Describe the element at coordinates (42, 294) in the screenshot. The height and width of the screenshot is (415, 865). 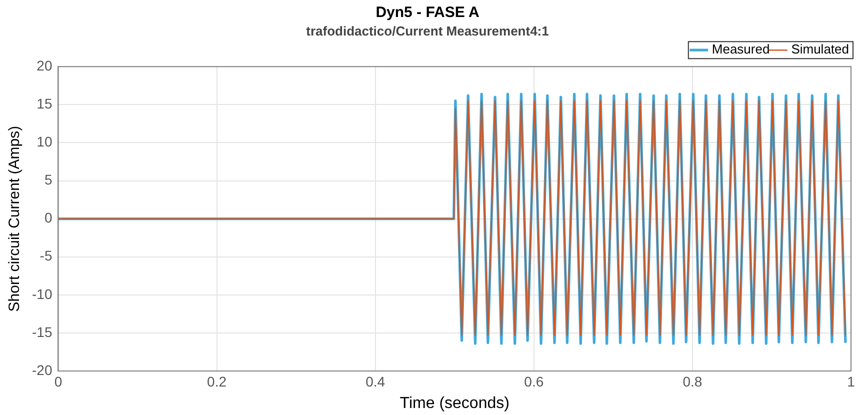
I see `y-tick-label: -10` at that location.